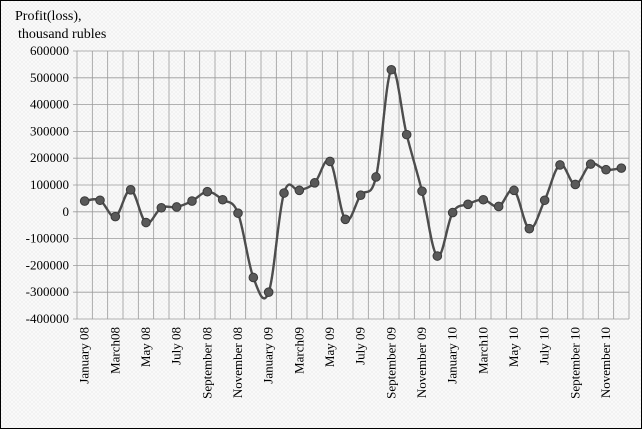 This screenshot has height=429, width=642. What do you see at coordinates (62, 34) in the screenshot?
I see `y-axis-title-line-2: thousand rubles` at bounding box center [62, 34].